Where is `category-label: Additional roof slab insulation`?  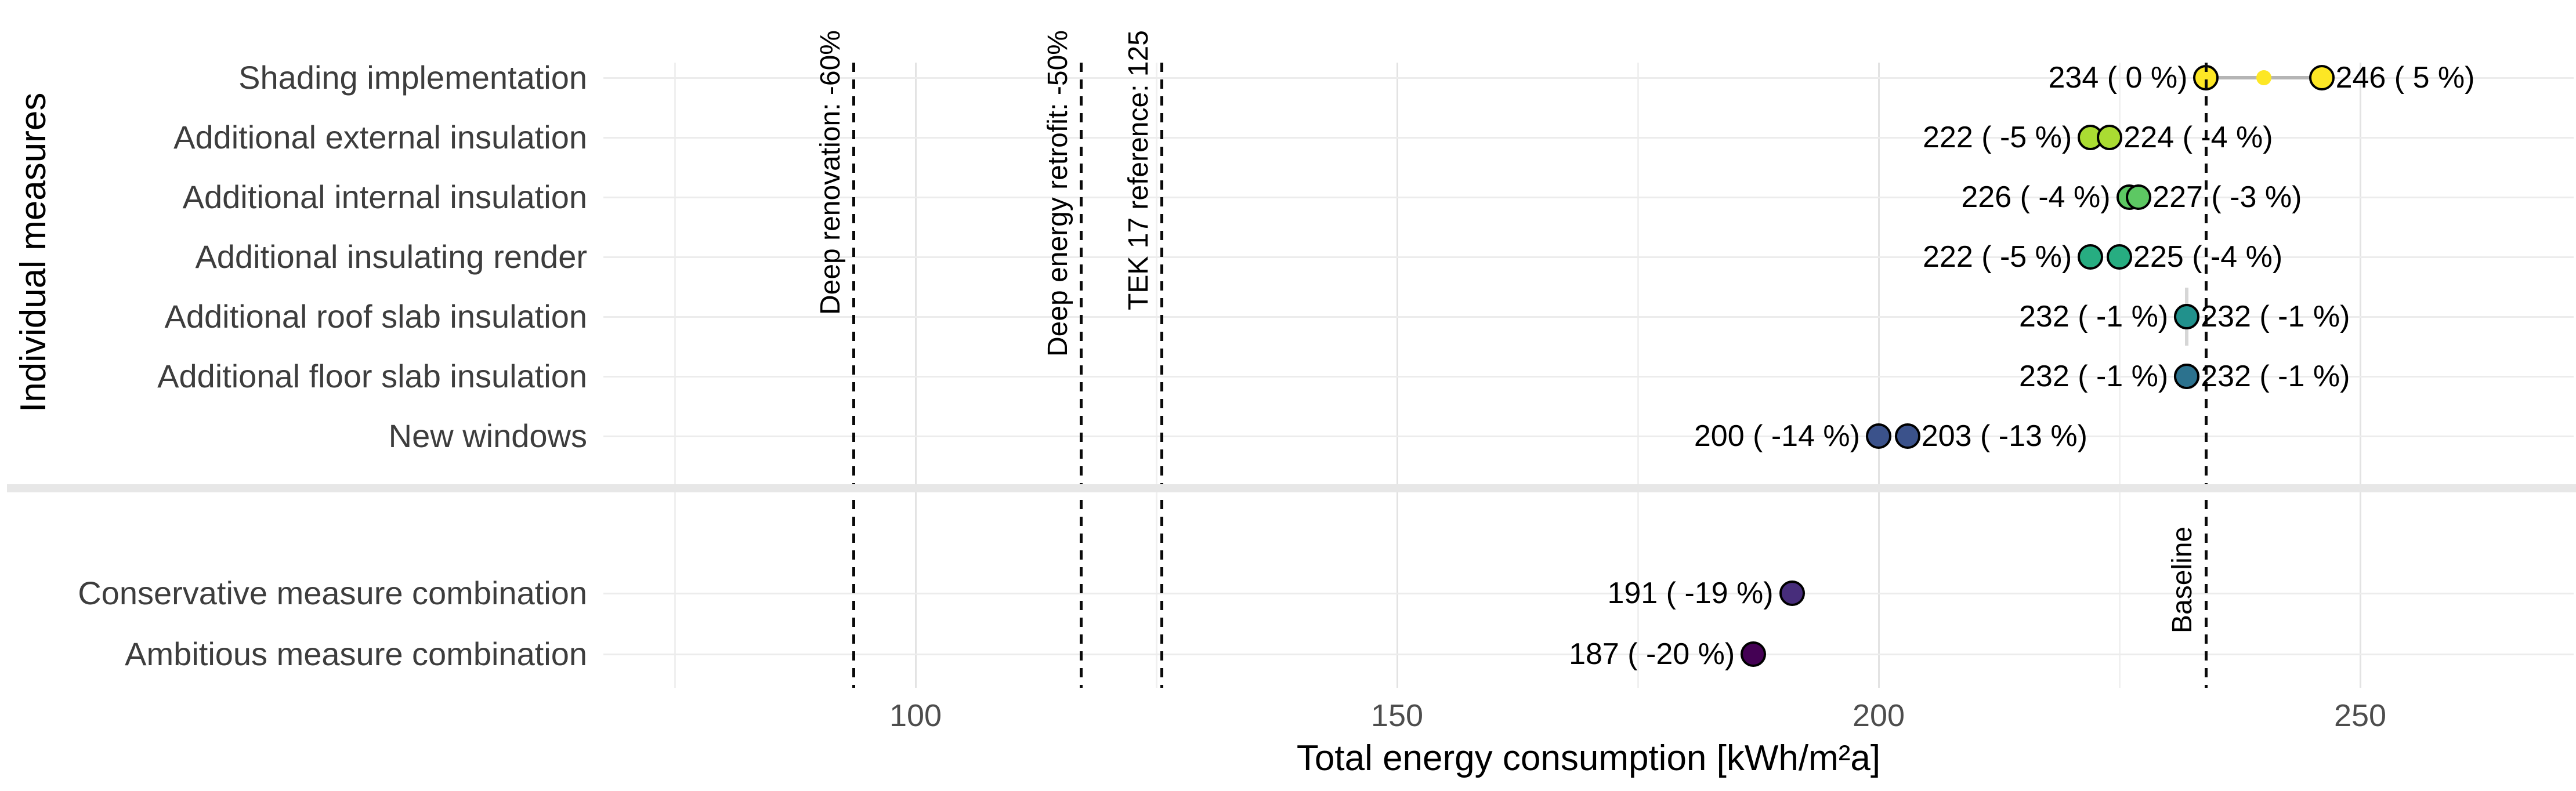
category-label: Additional roof slab insulation is located at coordinates (375, 317).